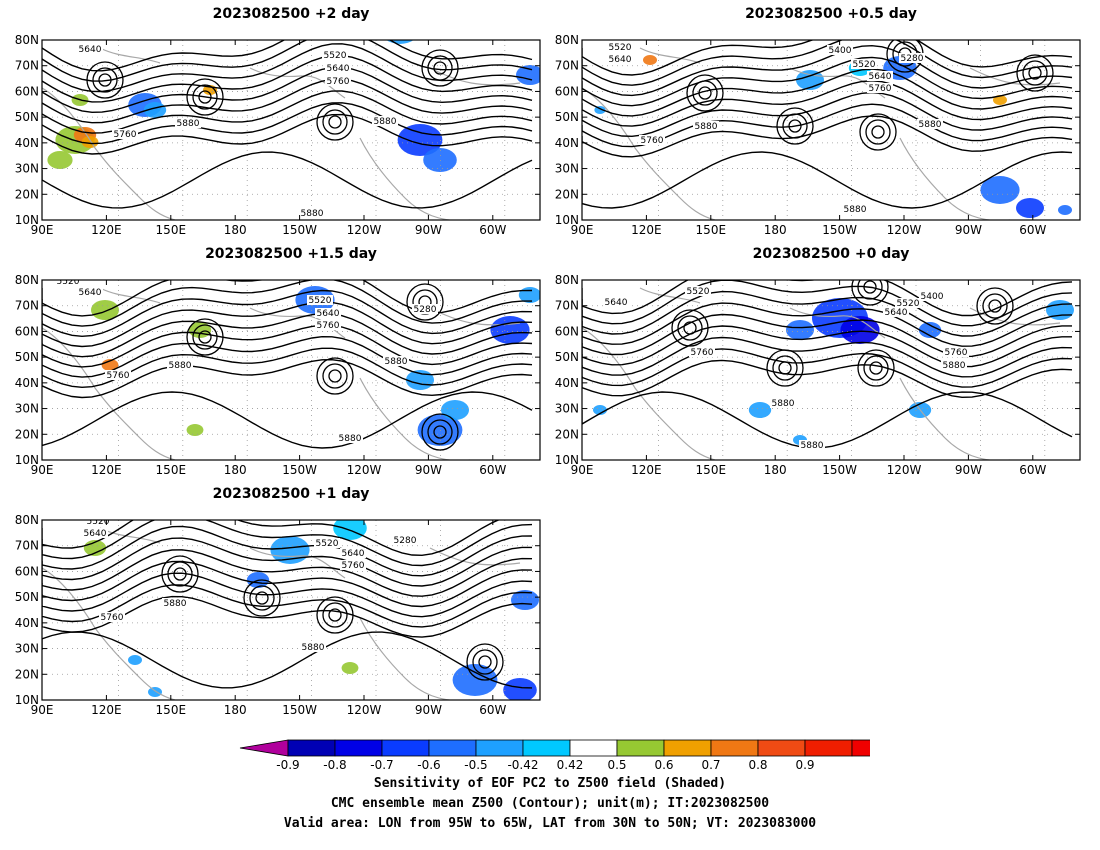 This screenshot has width=1100, height=850. I want to click on lat-tick-label: 70N, so click(567, 66).